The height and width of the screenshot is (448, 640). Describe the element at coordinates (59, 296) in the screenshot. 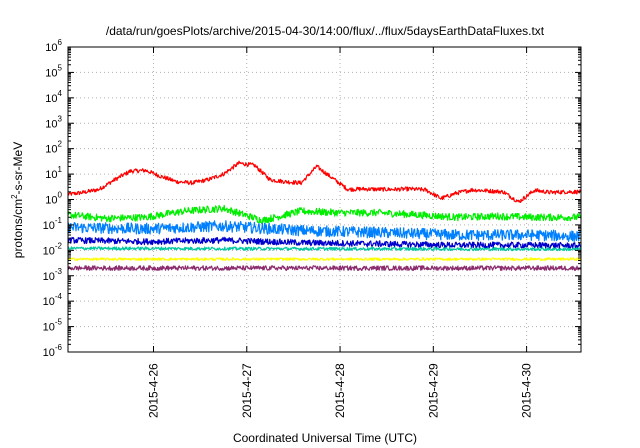

I see `y-tick-exponent: -4` at that location.